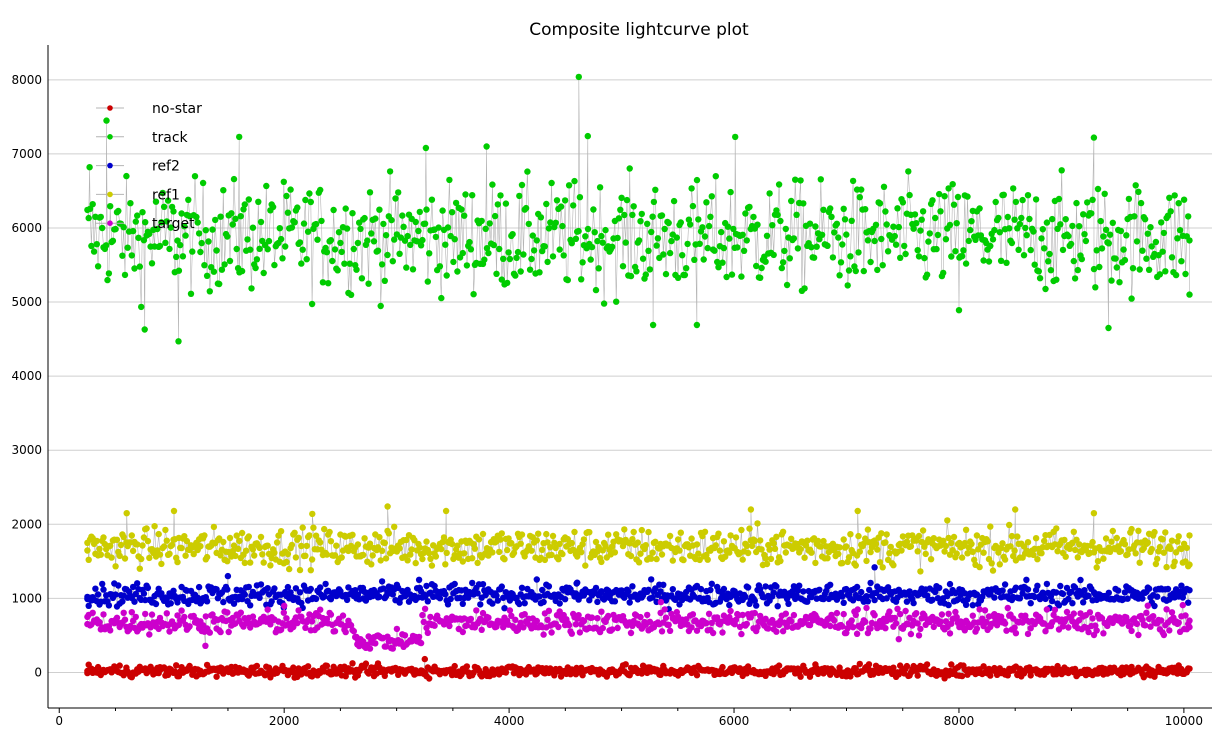 This screenshot has height=732, width=1219. Describe the element at coordinates (26, 376) in the screenshot. I see `y-tick-label: 4000` at that location.